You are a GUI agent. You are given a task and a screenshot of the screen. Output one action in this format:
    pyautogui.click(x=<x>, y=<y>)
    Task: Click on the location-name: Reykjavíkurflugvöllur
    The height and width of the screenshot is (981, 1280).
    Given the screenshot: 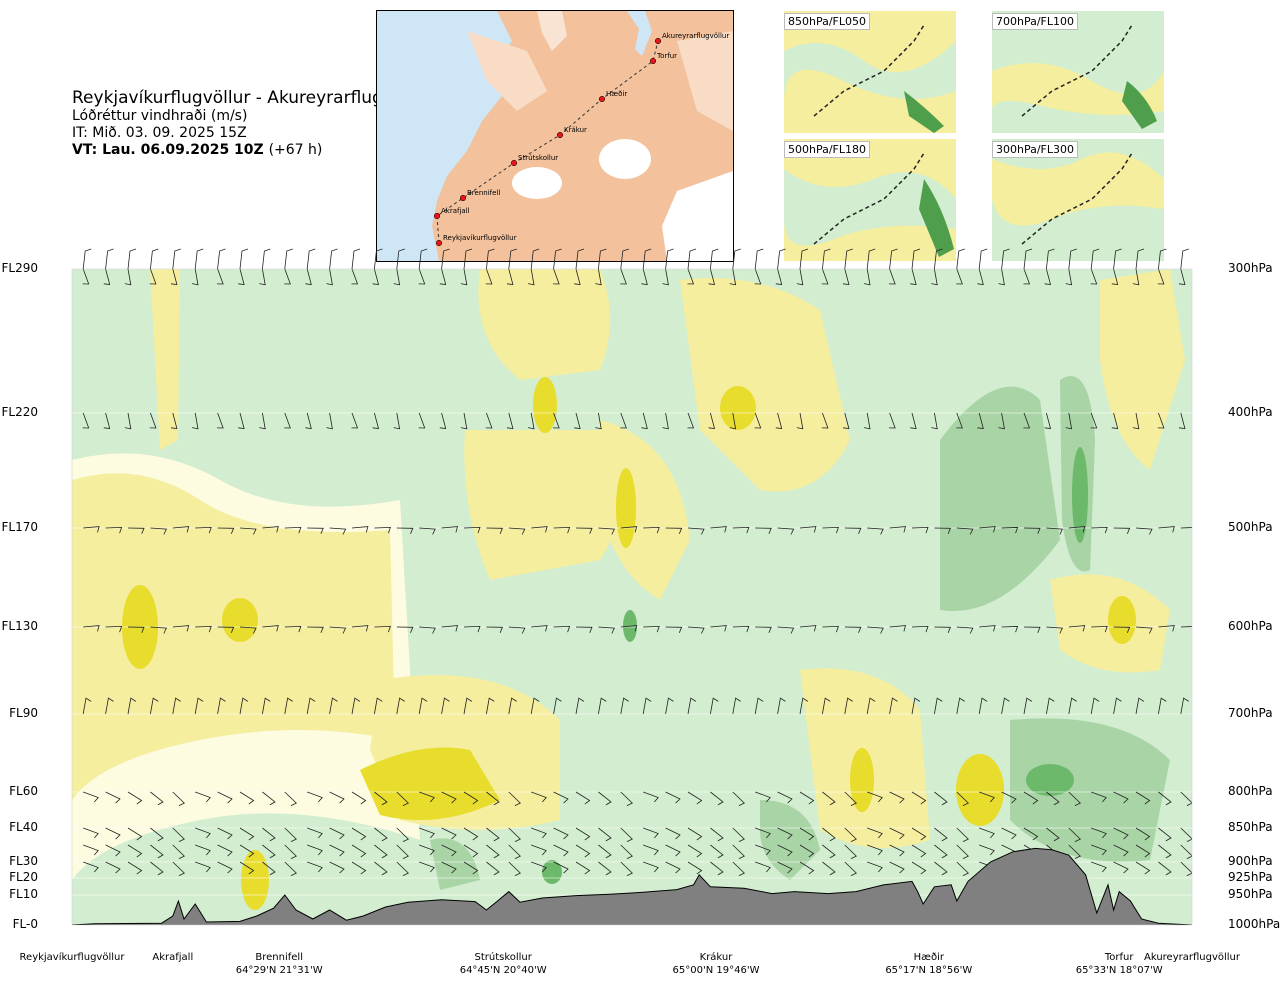 What is the action you would take?
    pyautogui.click(x=72, y=957)
    